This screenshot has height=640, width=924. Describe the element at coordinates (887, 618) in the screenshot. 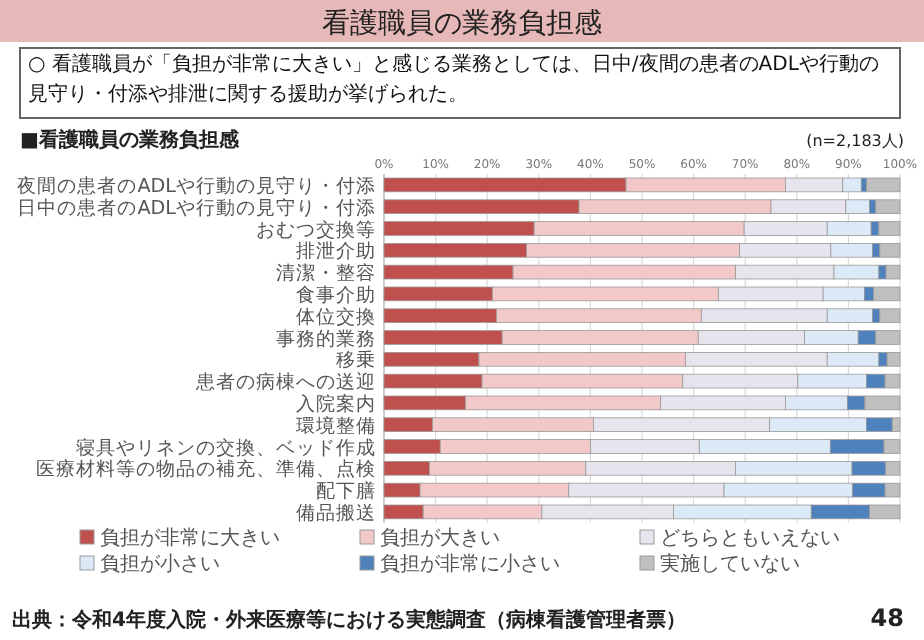

I see `text: 48` at that location.